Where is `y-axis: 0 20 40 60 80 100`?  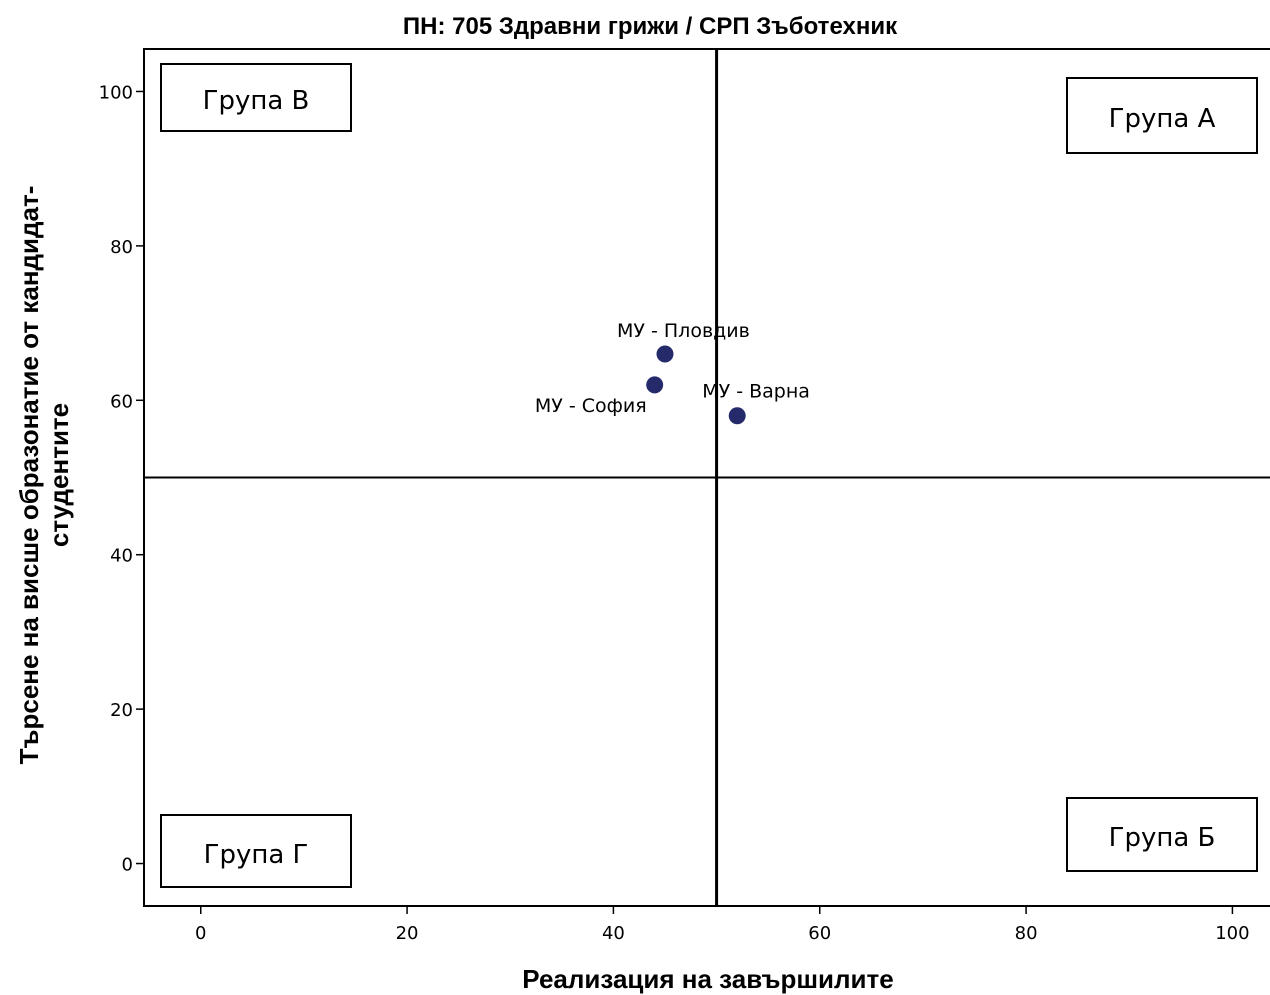
y-axis: 0 20 40 60 80 100 is located at coordinates (121, 479).